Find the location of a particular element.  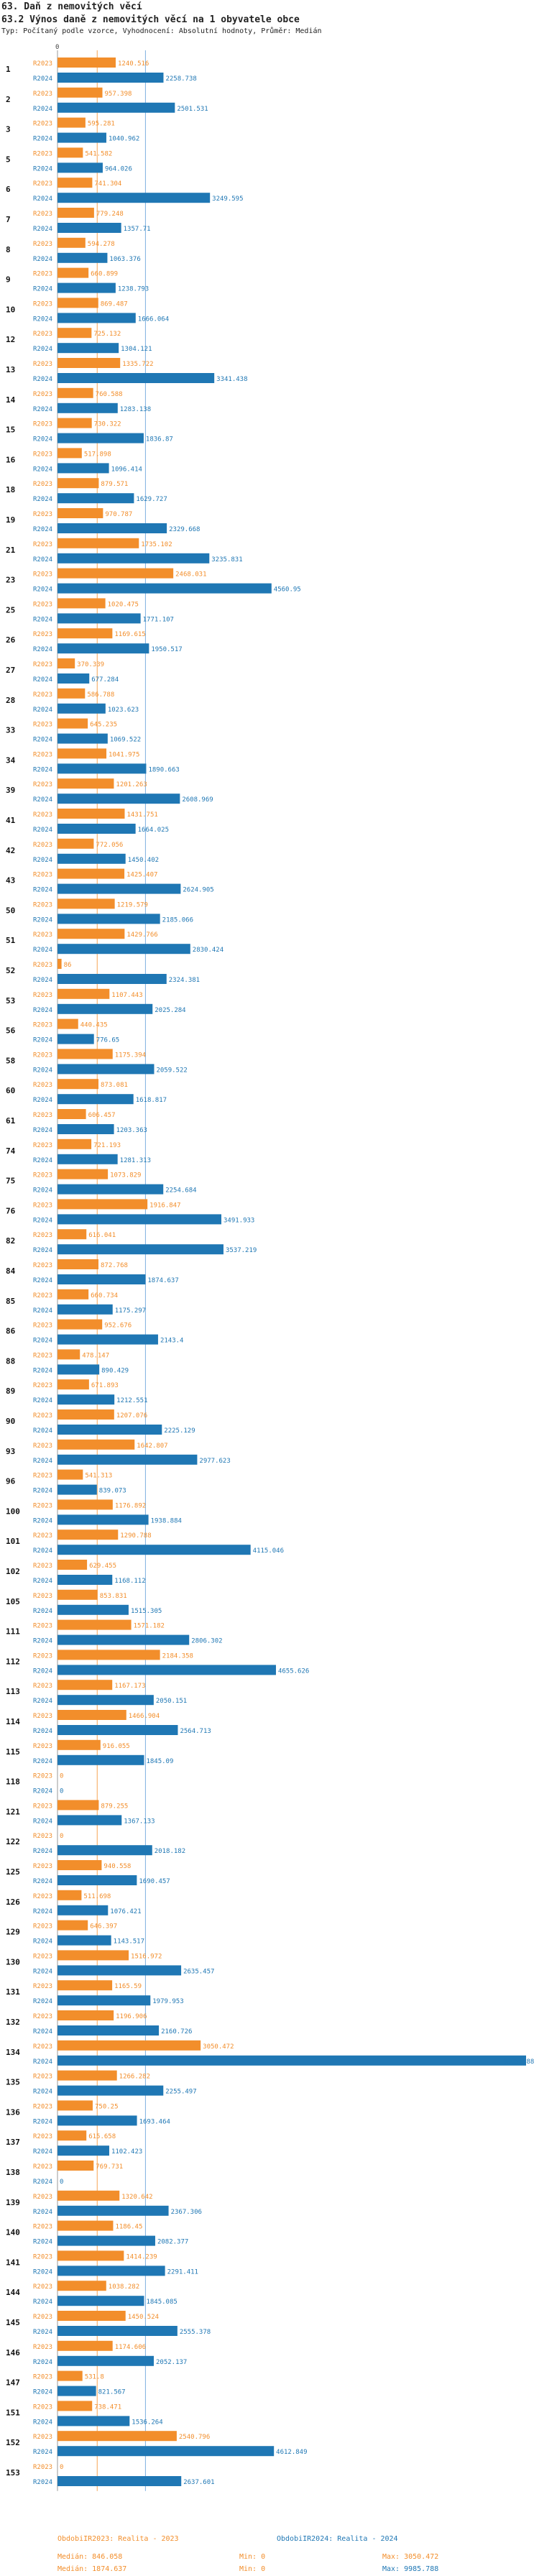

value-label: 2254.684 is located at coordinates (180, 1191).